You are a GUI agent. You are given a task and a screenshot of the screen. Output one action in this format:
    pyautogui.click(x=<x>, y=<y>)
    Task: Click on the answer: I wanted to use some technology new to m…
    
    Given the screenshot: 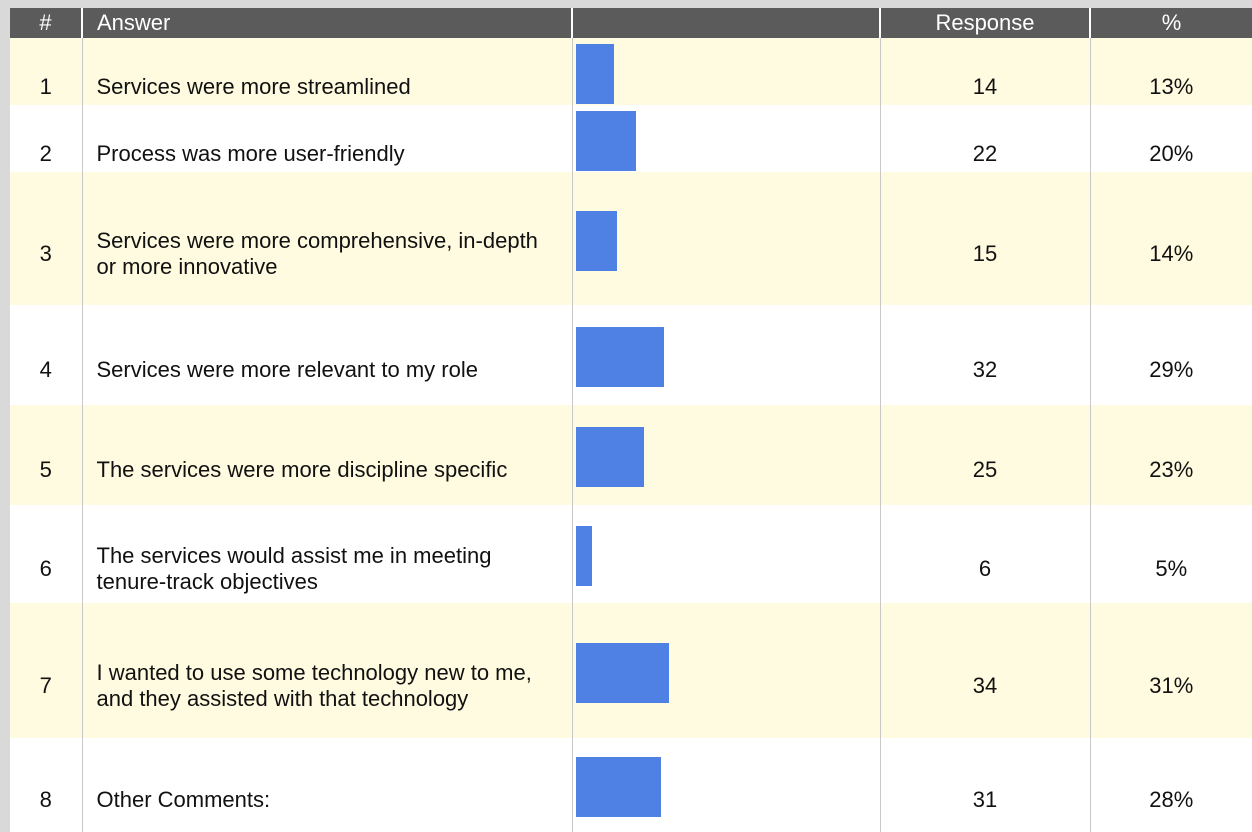 What is the action you would take?
    pyautogui.click(x=326, y=670)
    